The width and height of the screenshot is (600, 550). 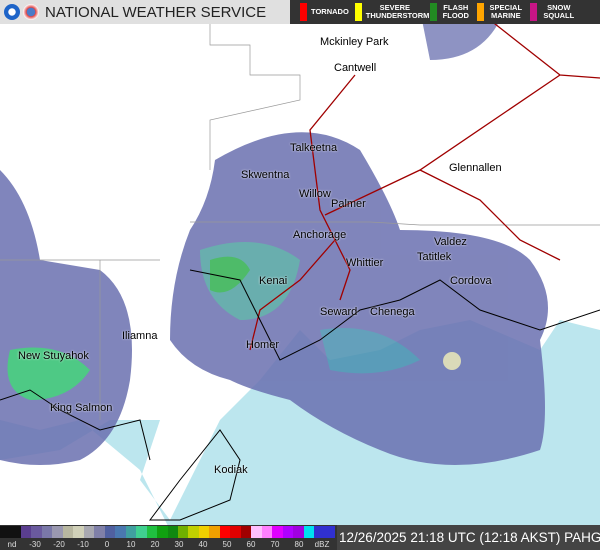 What do you see at coordinates (320, 235) in the screenshot?
I see `city-label: Anchorage` at bounding box center [320, 235].